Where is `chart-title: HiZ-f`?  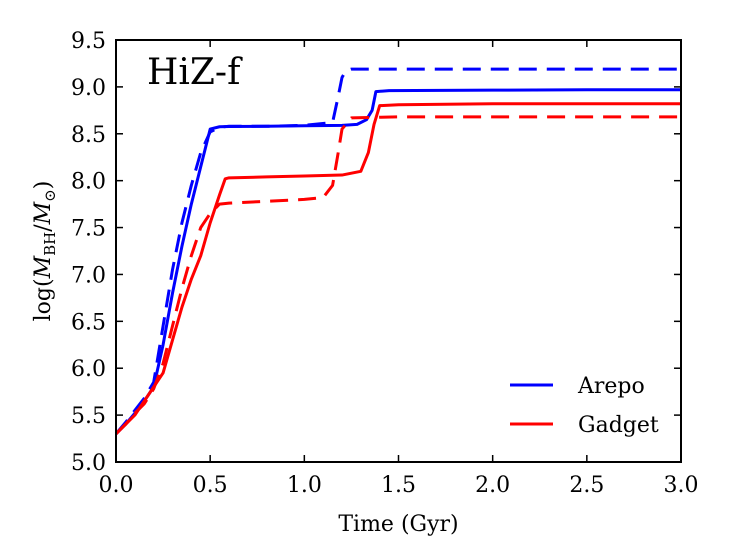
chart-title: HiZ-f is located at coordinates (195, 72).